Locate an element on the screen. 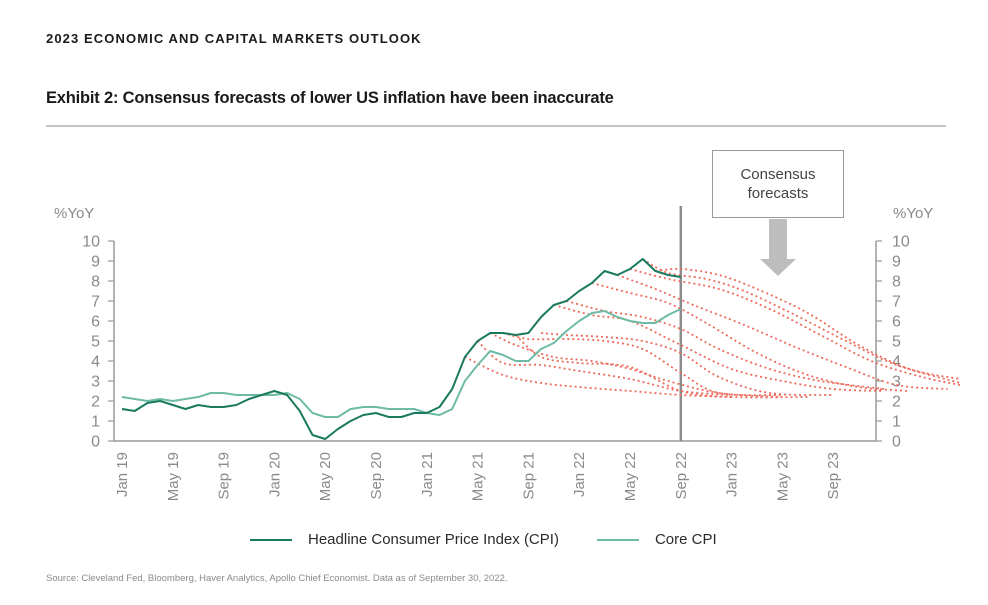  x-tick-label: May 22 is located at coordinates (630, 476).